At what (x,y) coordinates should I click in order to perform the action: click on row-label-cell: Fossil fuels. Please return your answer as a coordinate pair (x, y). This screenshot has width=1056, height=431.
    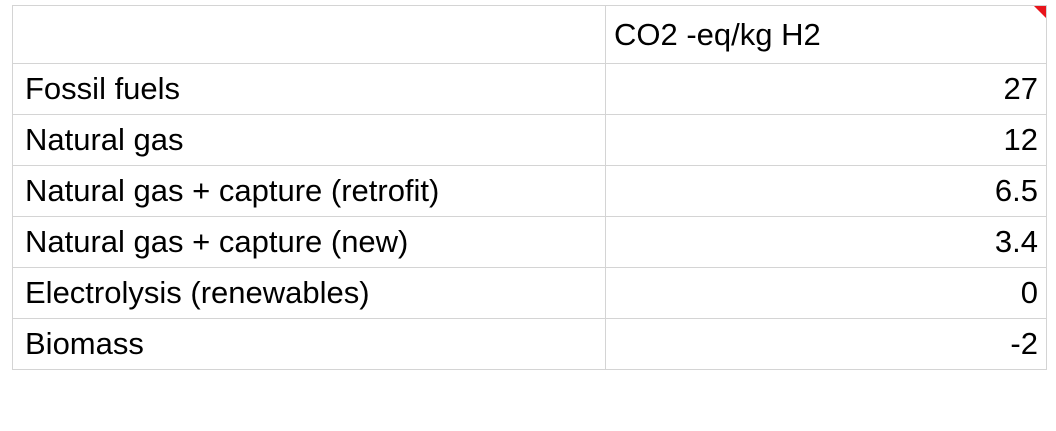
    Looking at the image, I should click on (309, 89).